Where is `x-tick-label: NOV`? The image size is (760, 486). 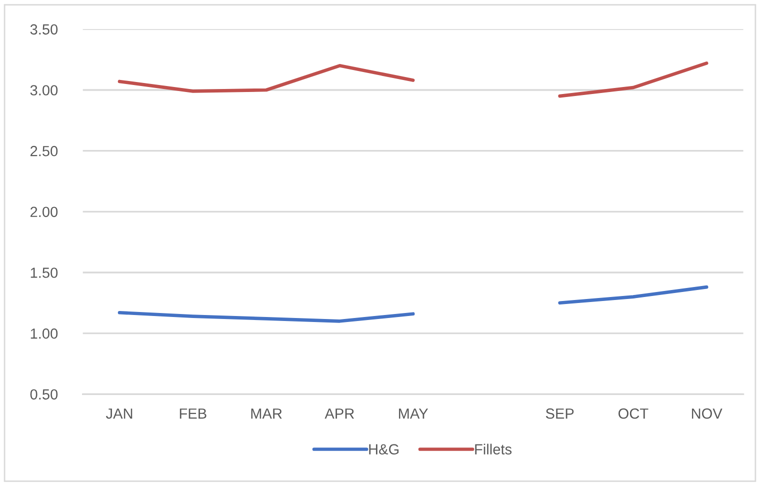
x-tick-label: NOV is located at coordinates (707, 413).